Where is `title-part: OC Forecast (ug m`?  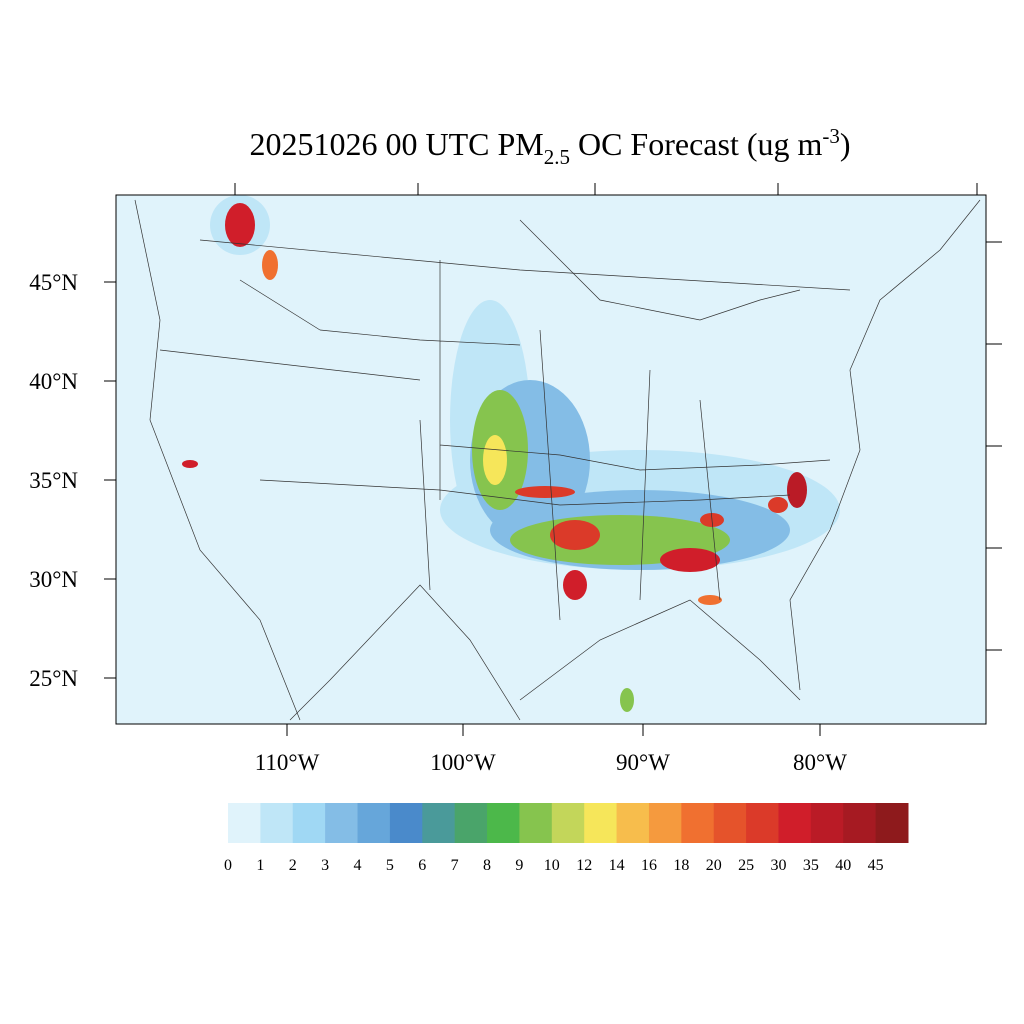
title-part: OC Forecast (ug m is located at coordinates (696, 144).